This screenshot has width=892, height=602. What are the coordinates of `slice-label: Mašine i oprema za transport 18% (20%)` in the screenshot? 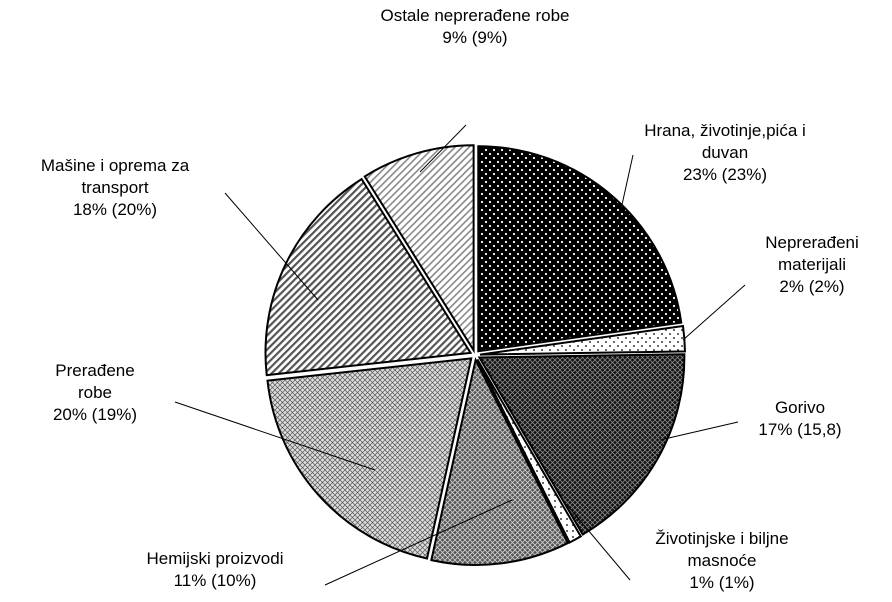 It's located at (115, 188).